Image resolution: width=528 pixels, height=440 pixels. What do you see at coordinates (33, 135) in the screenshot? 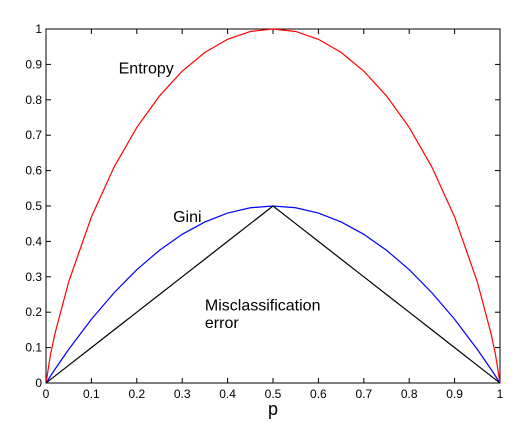
I see `y-tick-label: 0.7` at bounding box center [33, 135].